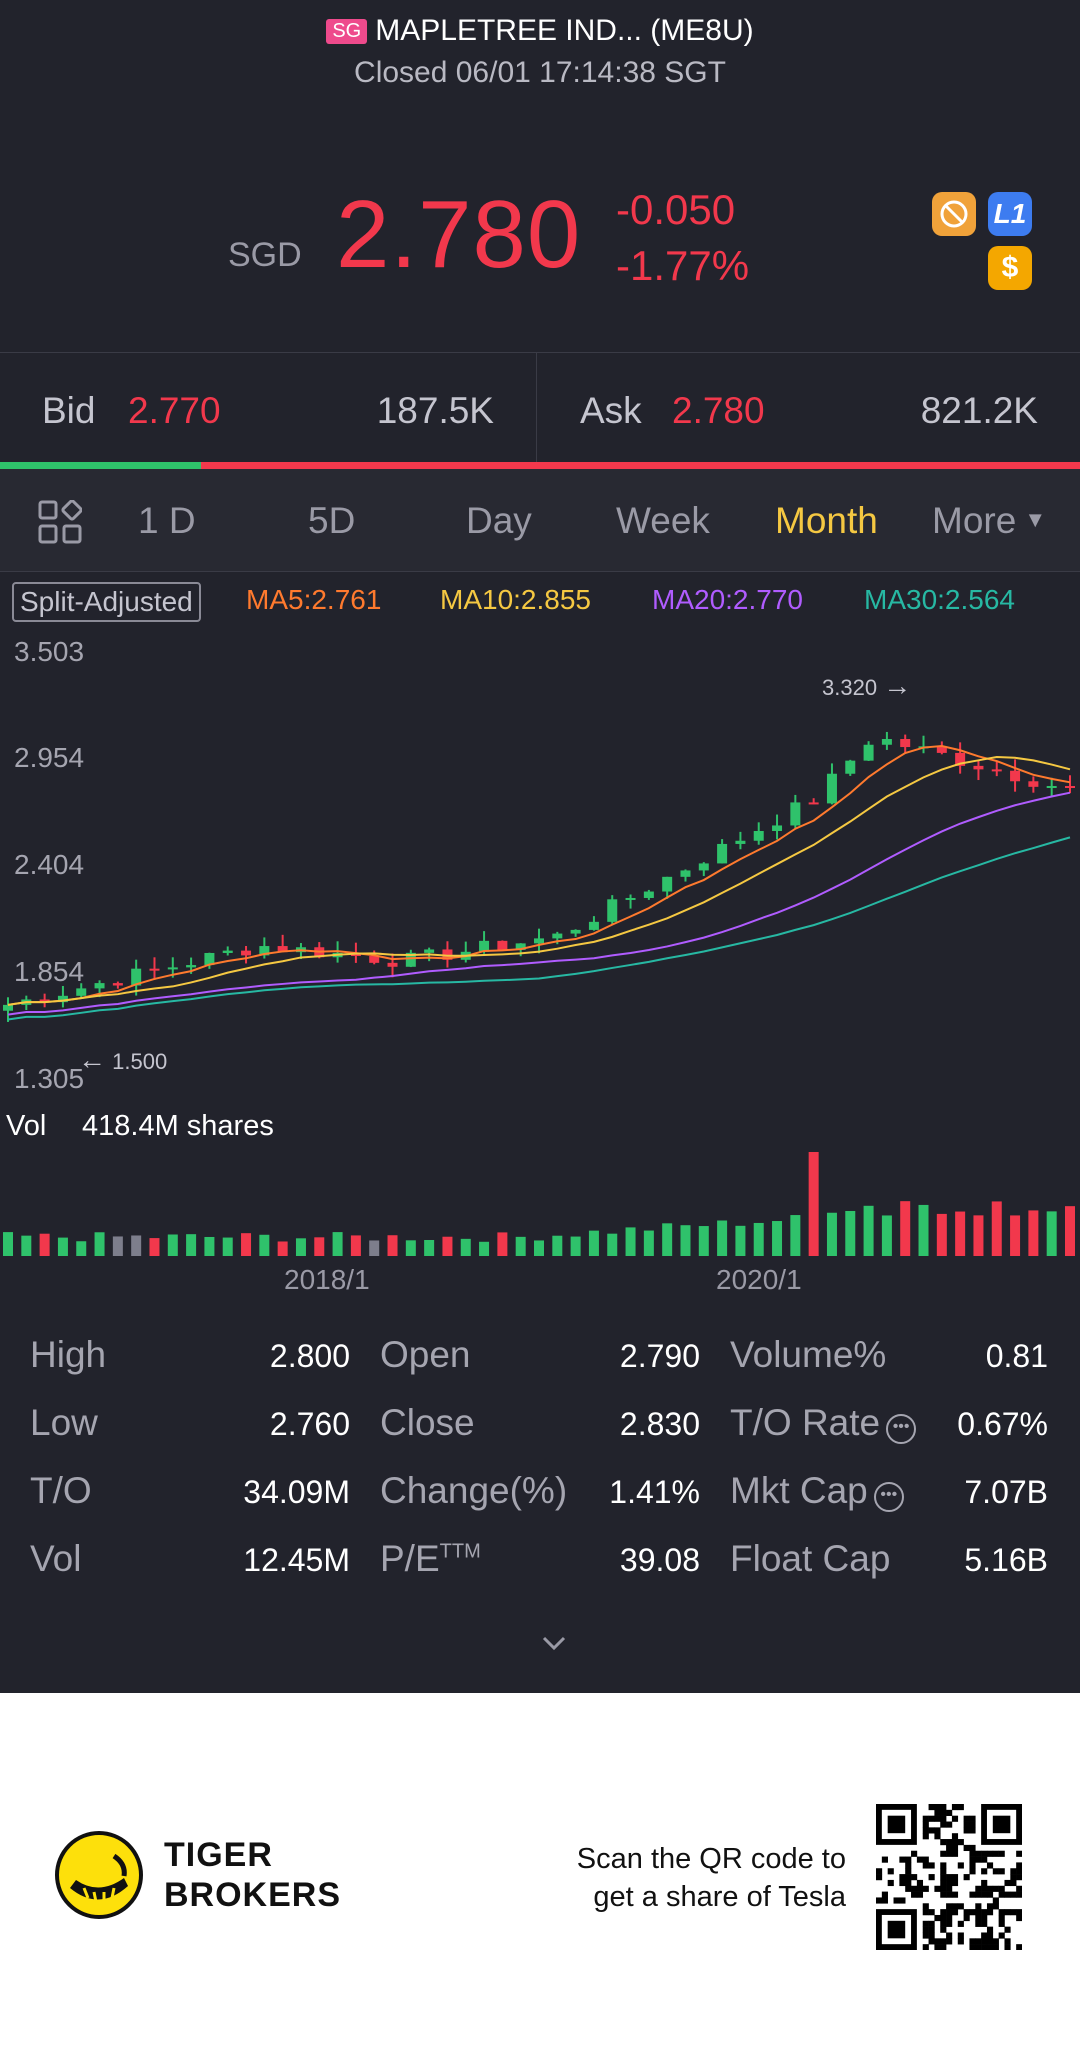 Image resolution: width=1080 pixels, height=2058 pixels. What do you see at coordinates (989, 521) in the screenshot?
I see `tab-more: More ▼` at bounding box center [989, 521].